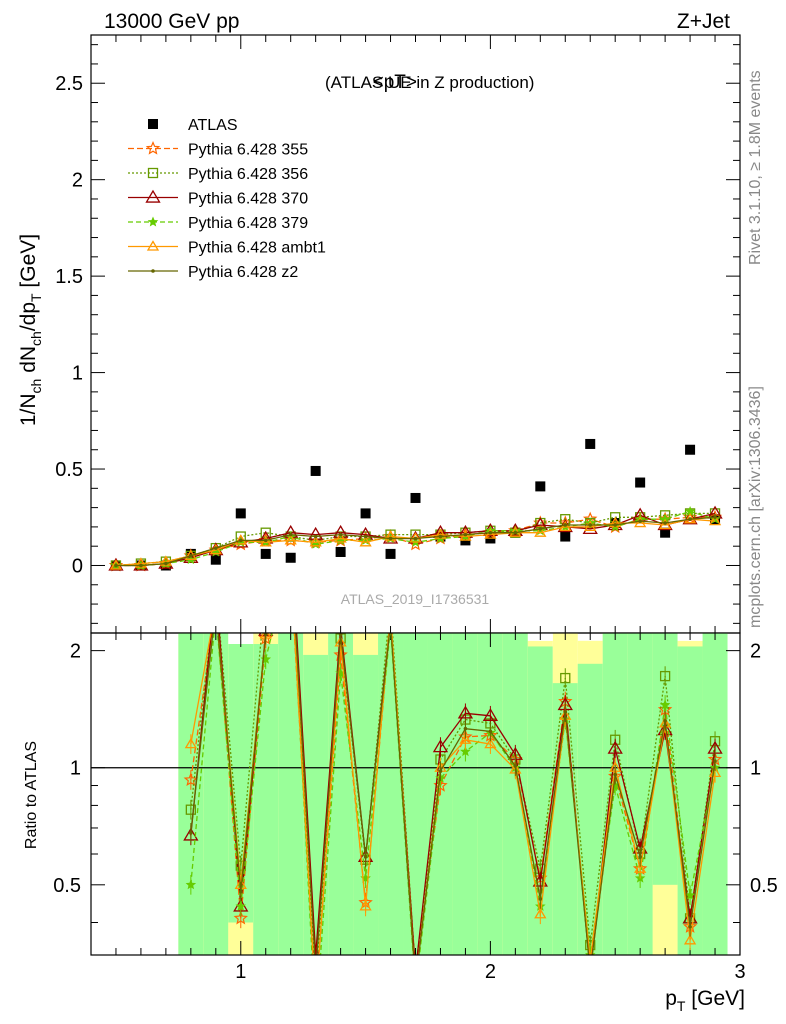 The height and width of the screenshot is (1024, 786). I want to click on y-tick-label: 2, so click(77, 181).